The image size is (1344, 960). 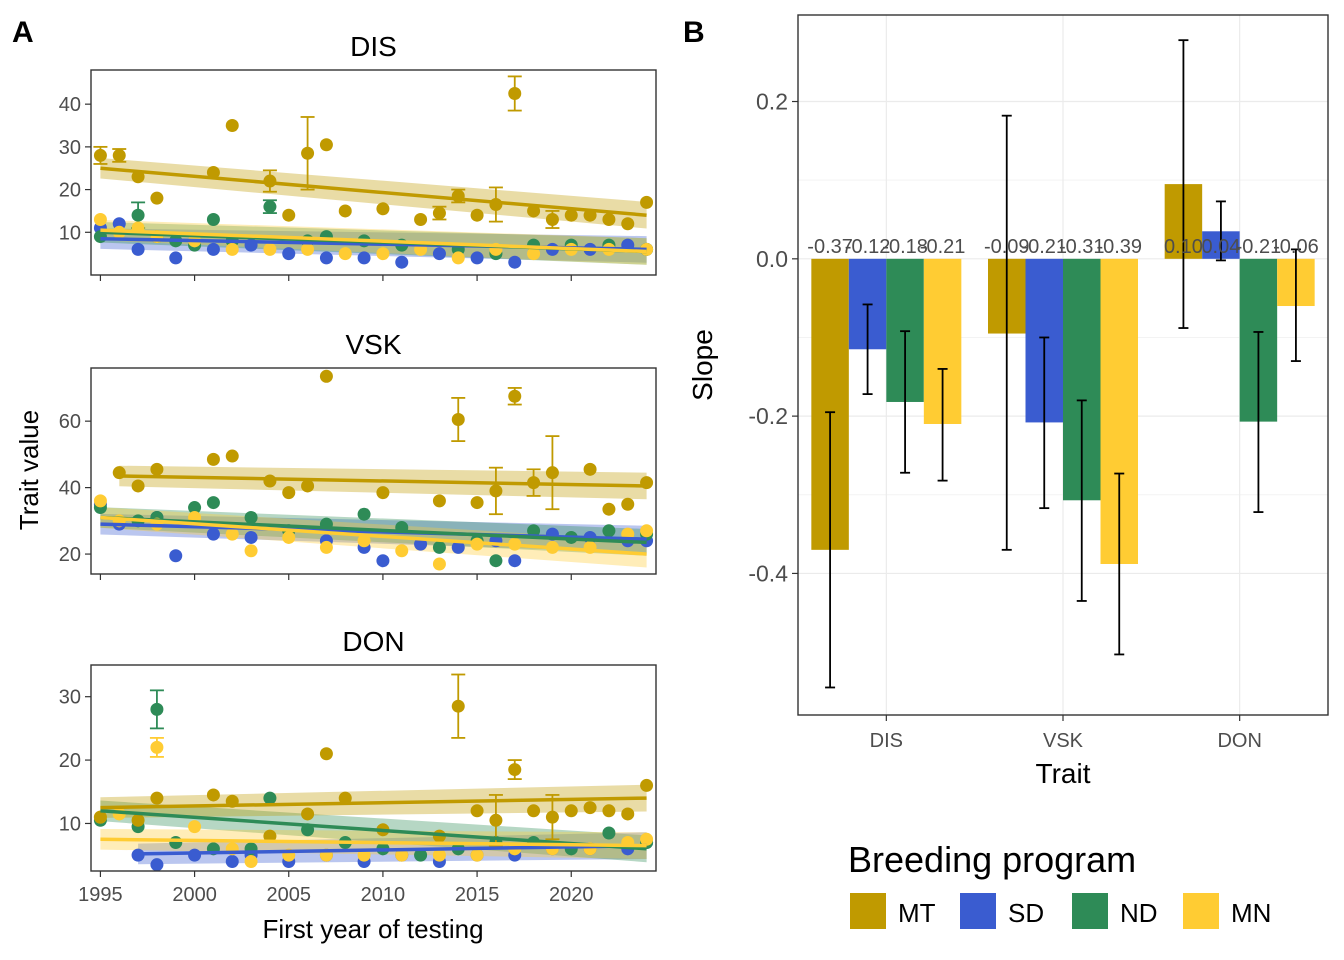 I want to click on data-label: -0.06, so click(x=1296, y=247).